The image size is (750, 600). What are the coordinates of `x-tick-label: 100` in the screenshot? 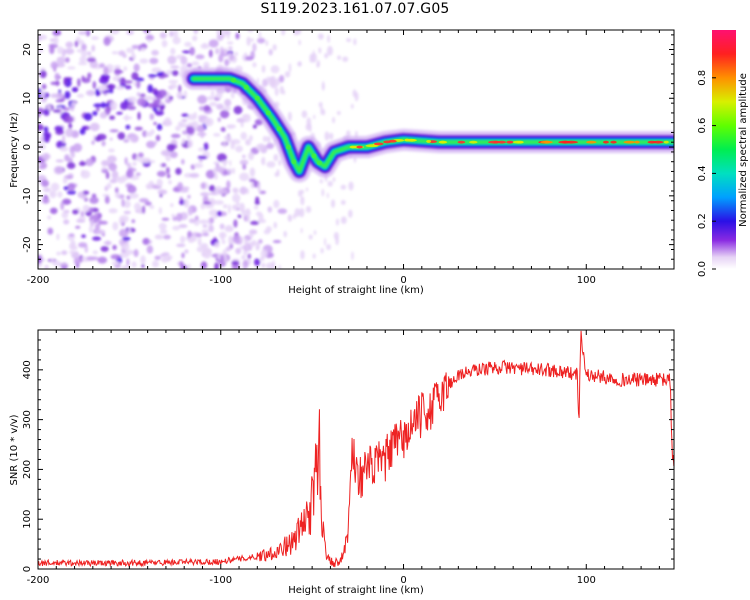 It's located at (586, 580).